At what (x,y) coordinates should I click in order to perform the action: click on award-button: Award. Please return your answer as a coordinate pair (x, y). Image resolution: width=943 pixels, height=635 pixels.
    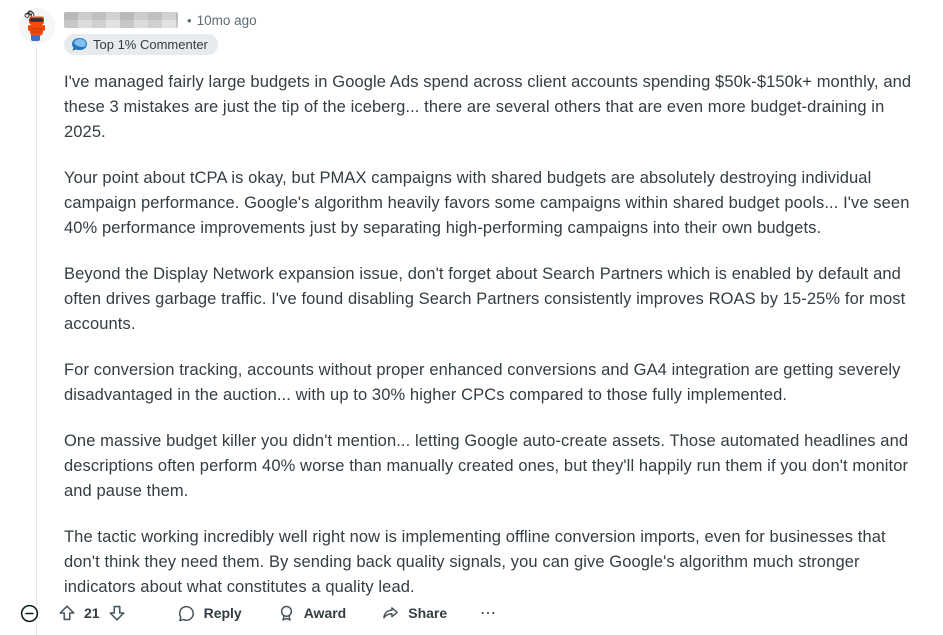
    Looking at the image, I should click on (311, 613).